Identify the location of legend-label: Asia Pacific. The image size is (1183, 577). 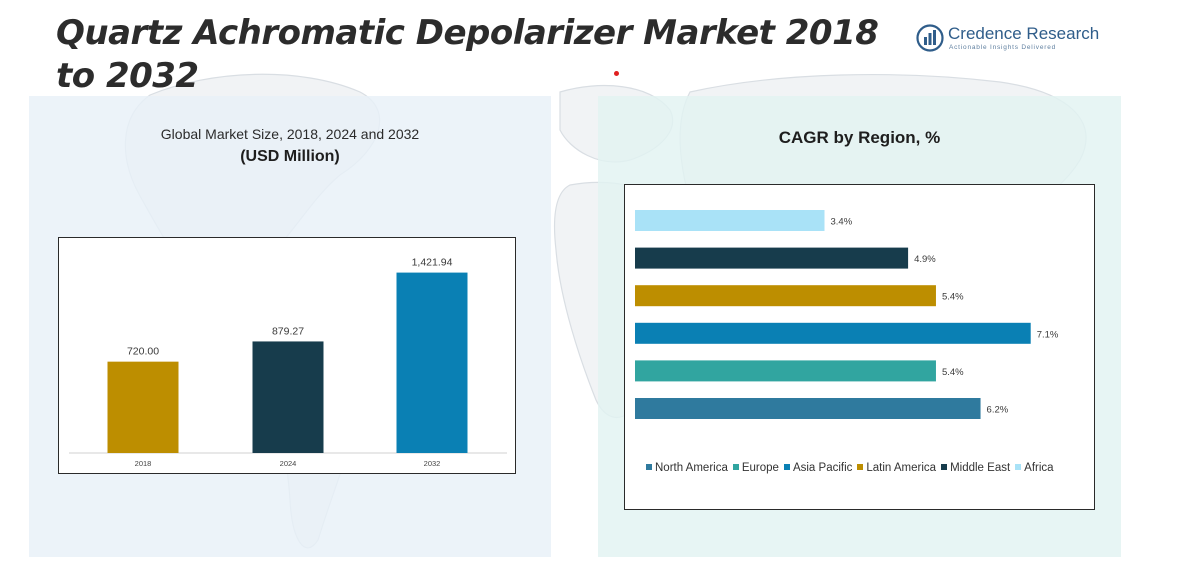
(822, 468).